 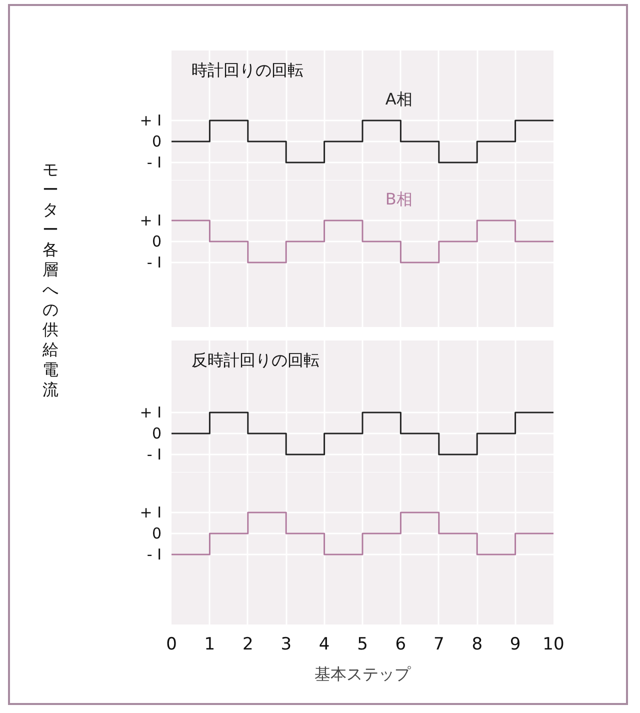 I want to click on x-axis-title: 基本ステップ, so click(x=363, y=674).